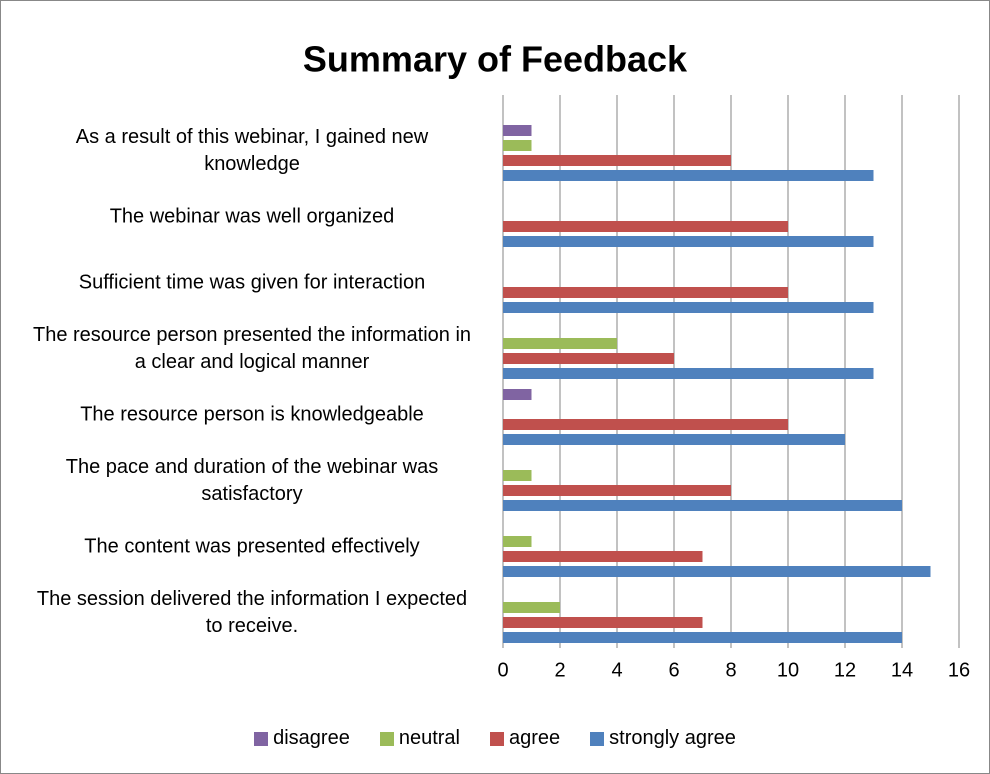  I want to click on legend-item: agree, so click(525, 738).